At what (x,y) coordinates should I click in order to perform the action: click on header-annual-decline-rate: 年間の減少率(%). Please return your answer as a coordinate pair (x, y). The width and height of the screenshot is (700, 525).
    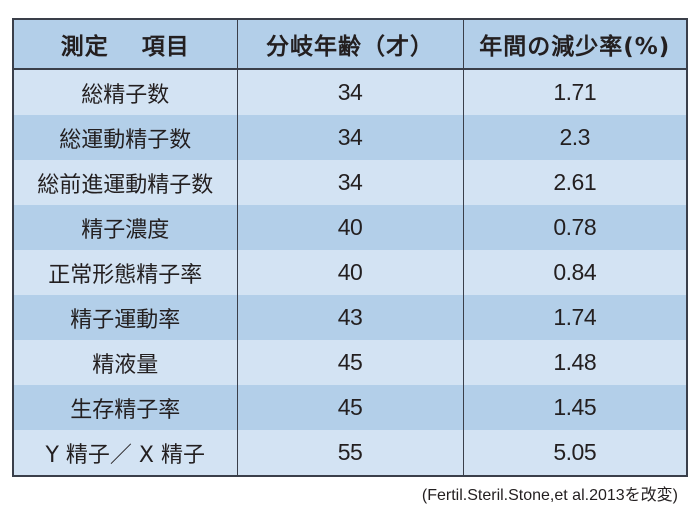
    Looking at the image, I should click on (574, 44).